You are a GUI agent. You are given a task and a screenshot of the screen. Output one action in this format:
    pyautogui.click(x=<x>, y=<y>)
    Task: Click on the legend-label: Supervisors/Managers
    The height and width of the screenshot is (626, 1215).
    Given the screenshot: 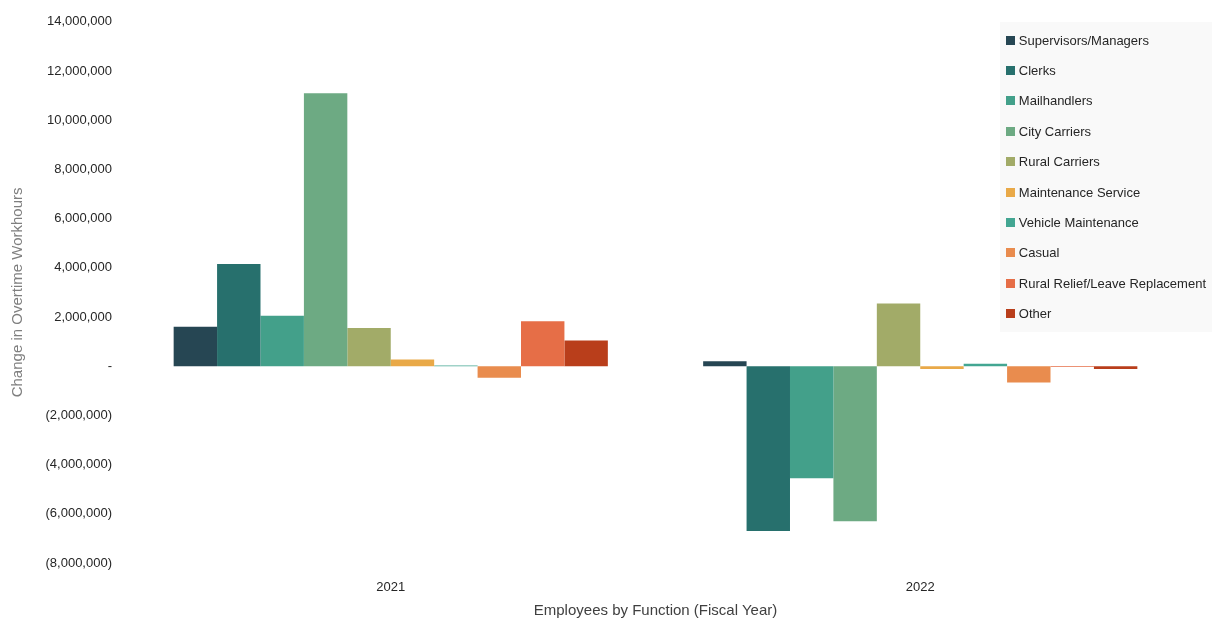 What is the action you would take?
    pyautogui.click(x=1083, y=40)
    